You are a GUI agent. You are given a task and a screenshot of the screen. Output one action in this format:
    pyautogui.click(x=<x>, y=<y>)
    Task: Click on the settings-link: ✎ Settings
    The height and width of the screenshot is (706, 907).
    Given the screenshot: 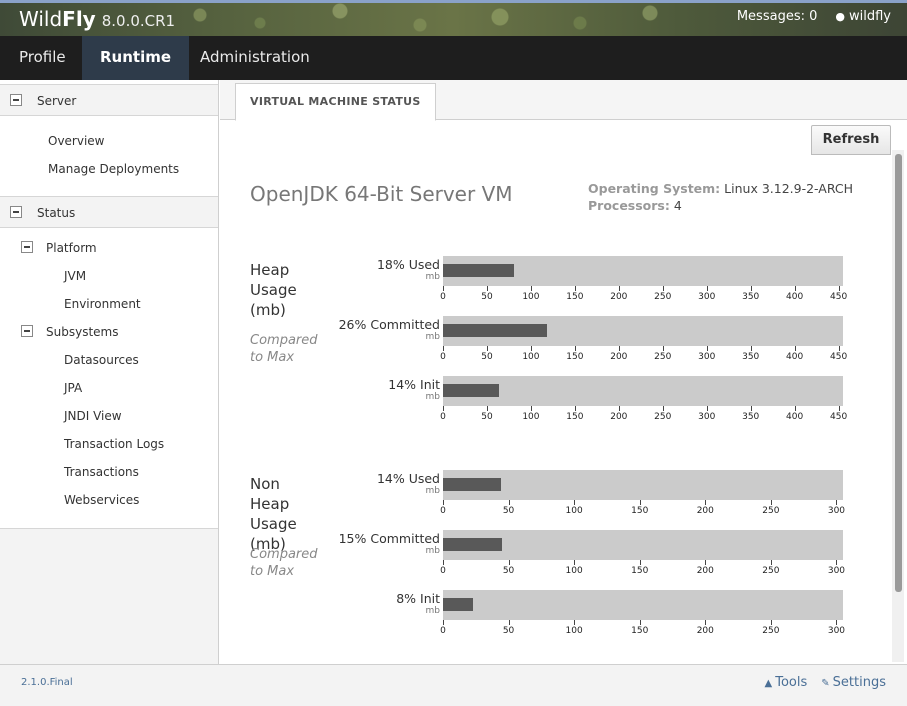 What is the action you would take?
    pyautogui.click(x=853, y=682)
    